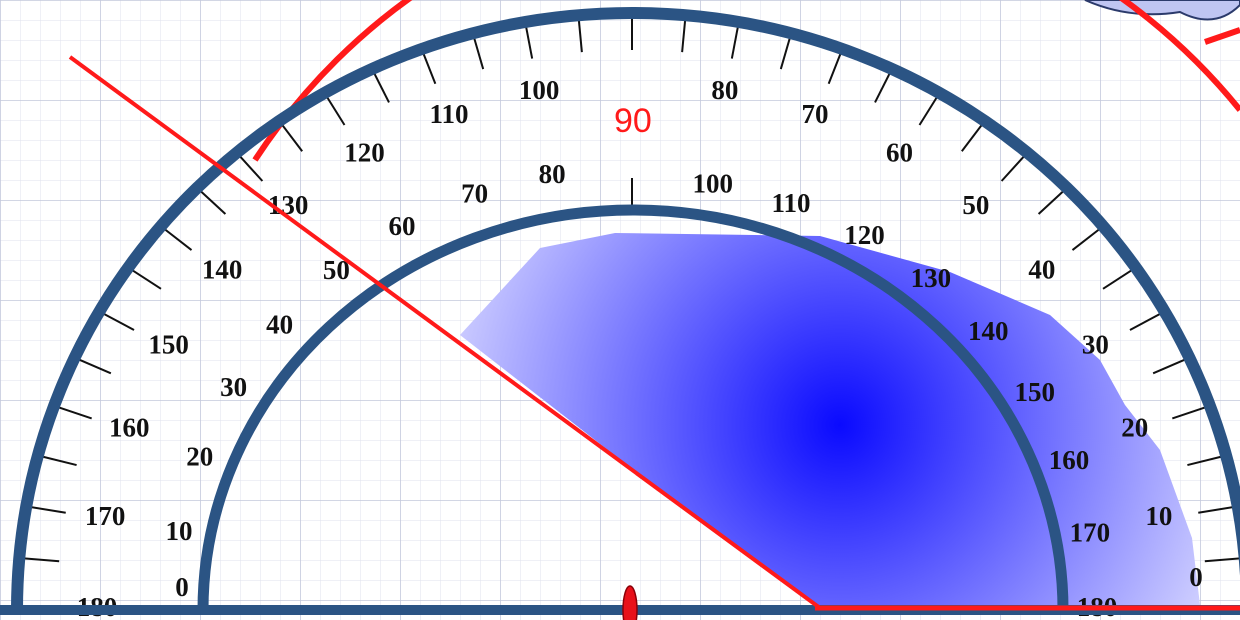 The image size is (1240, 620). What do you see at coordinates (364, 153) in the screenshot?
I see `outer-scale-label: 120` at bounding box center [364, 153].